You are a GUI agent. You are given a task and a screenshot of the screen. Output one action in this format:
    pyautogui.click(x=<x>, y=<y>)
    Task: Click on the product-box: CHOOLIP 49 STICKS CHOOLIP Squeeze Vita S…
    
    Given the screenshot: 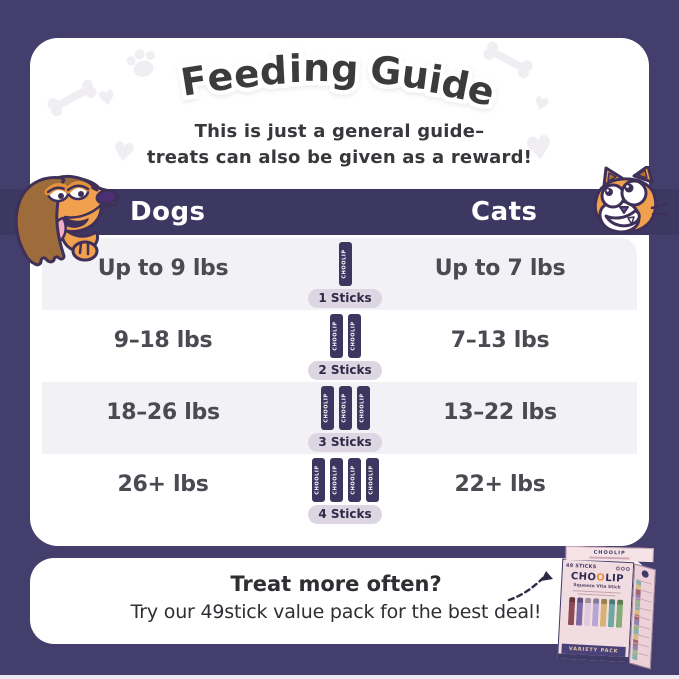 What is the action you would take?
    pyautogui.click(x=608, y=607)
    